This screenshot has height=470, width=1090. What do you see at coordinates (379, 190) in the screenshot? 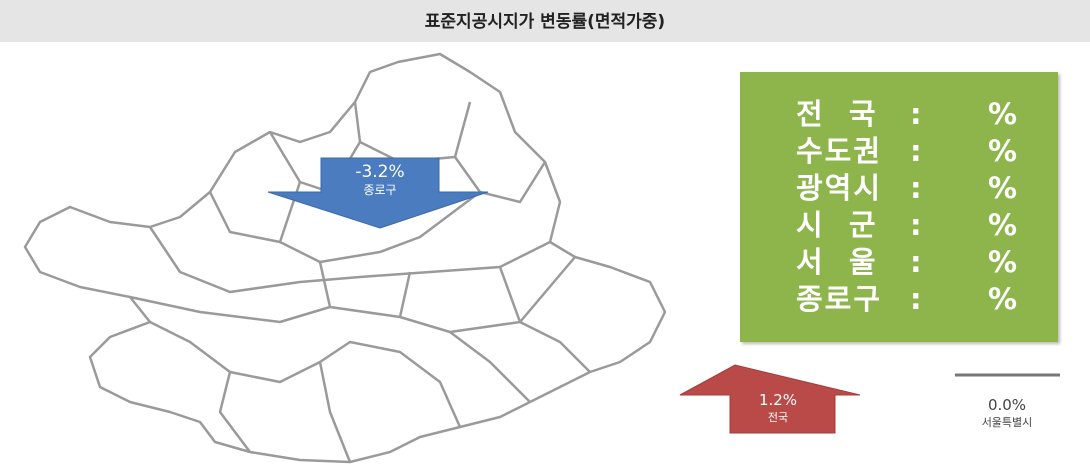
I see `district-arrow-name: 종로구` at bounding box center [379, 190].